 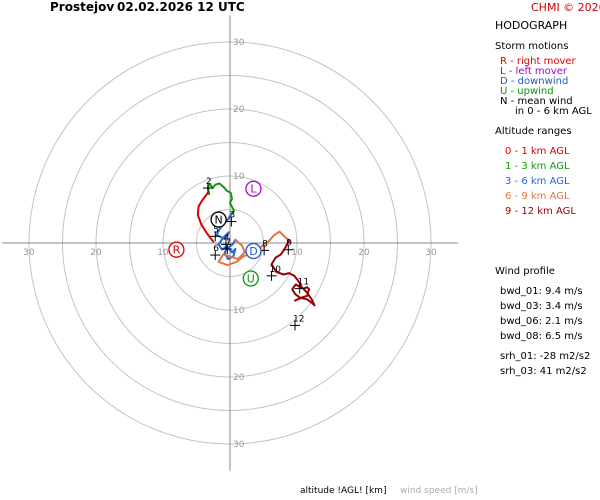 I want to click on storm-marker-label-U: U, so click(x=251, y=279).